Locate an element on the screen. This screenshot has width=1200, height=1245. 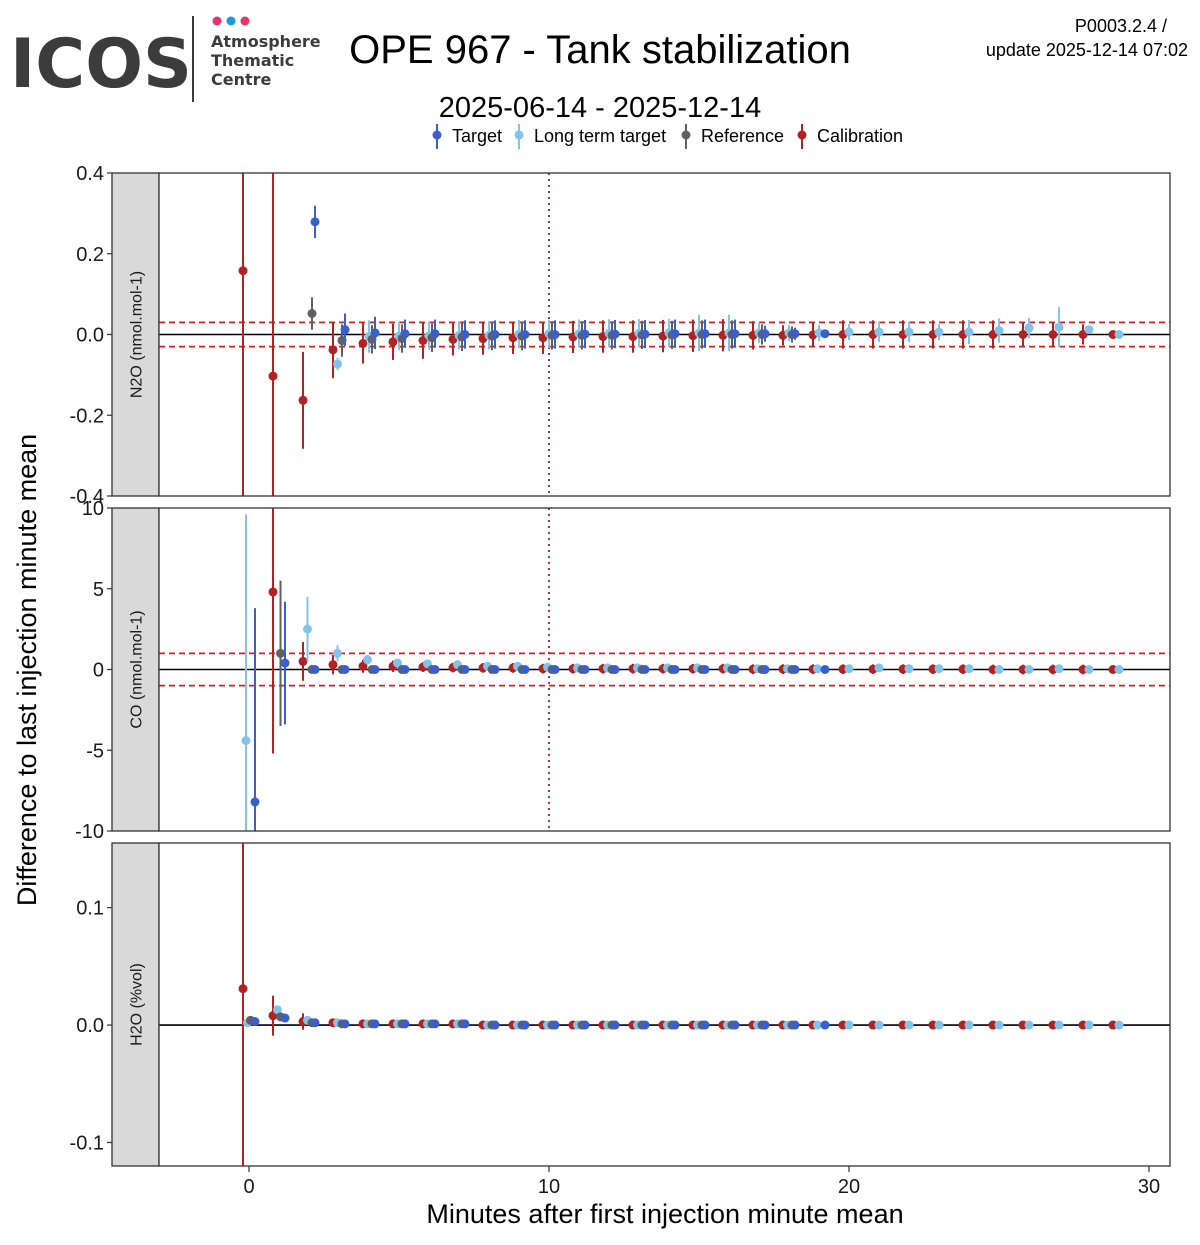
y-tick-label: -0.4 is located at coordinates (87, 497).